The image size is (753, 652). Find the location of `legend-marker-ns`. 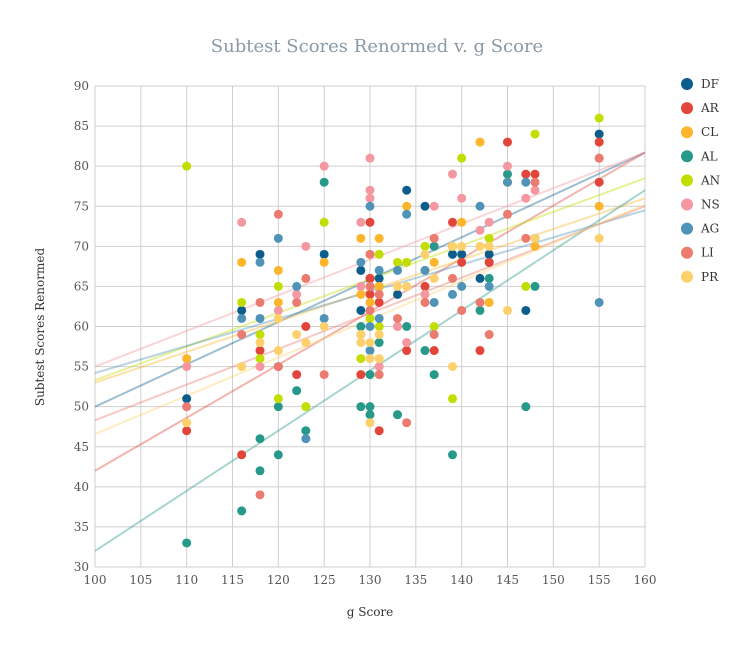

legend-marker-ns is located at coordinates (687, 204).